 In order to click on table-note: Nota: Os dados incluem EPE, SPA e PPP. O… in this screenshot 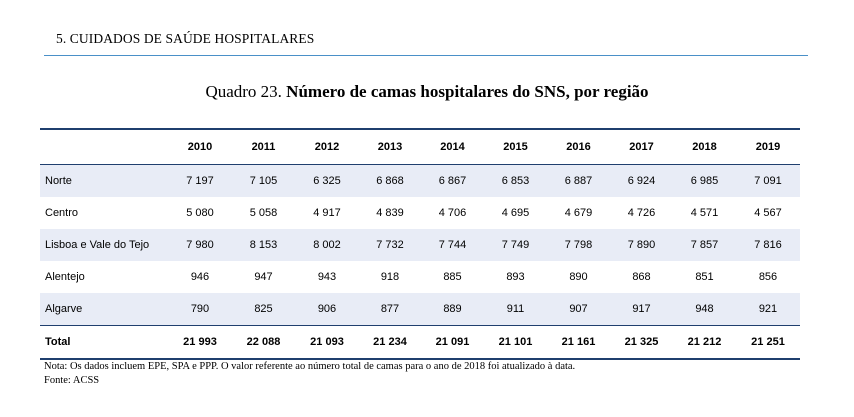, I will do `click(310, 366)`.